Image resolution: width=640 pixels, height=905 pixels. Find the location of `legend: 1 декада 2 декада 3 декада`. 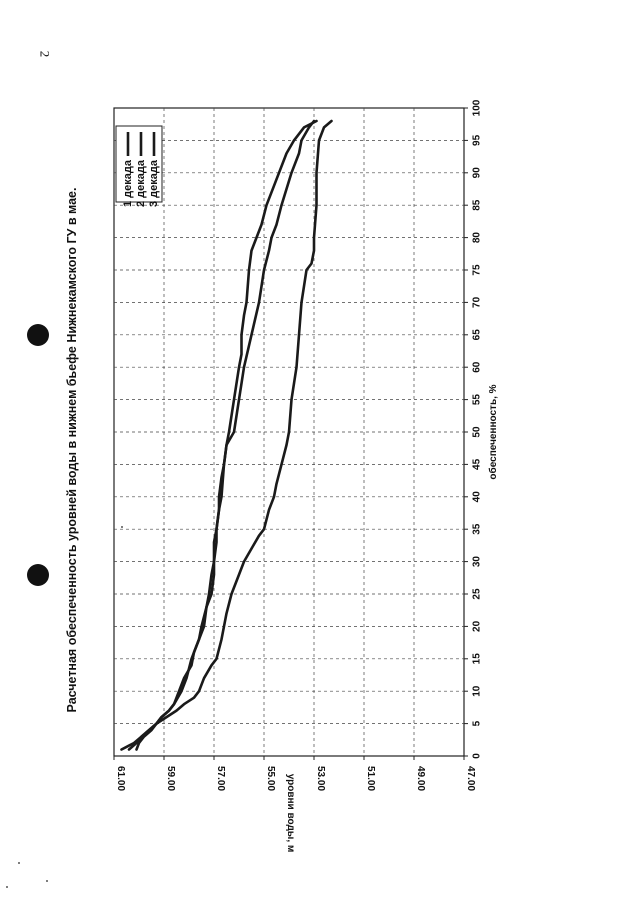

legend: 1 декада 2 декада 3 декада is located at coordinates (139, 166).